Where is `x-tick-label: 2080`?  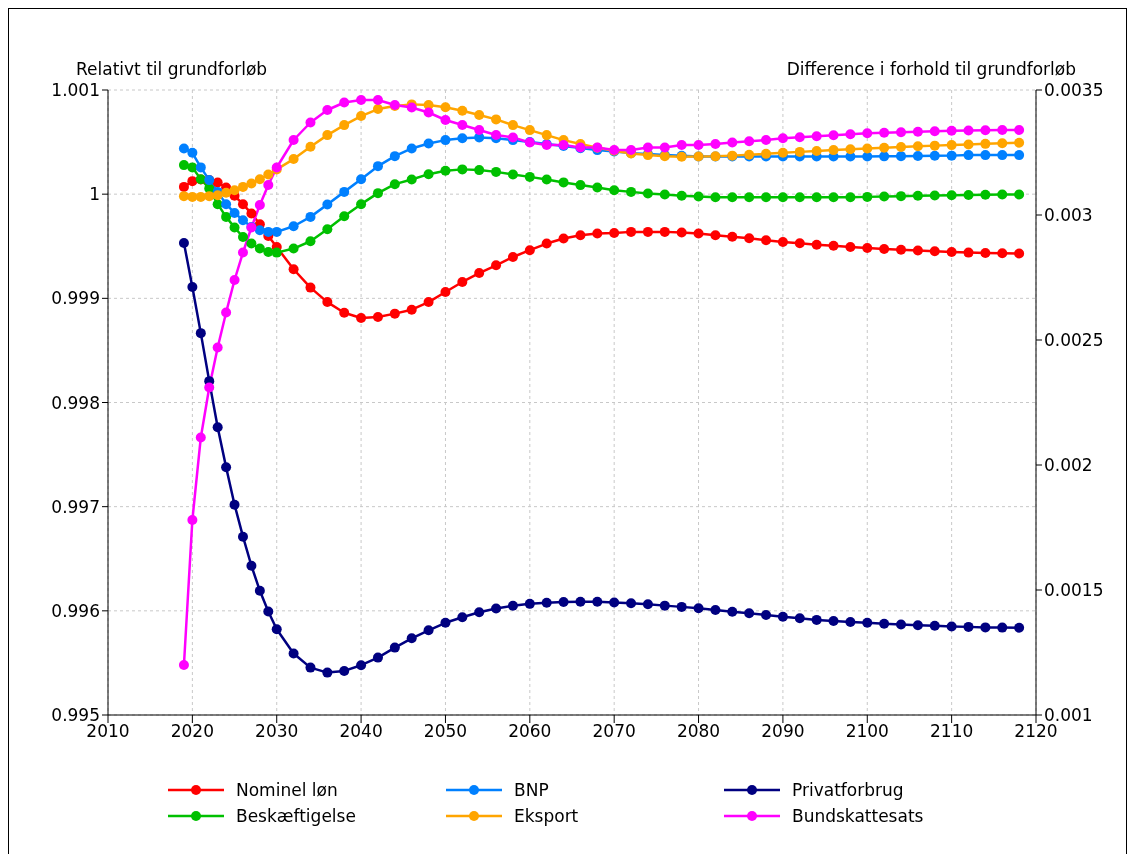 x-tick-label: 2080 is located at coordinates (698, 731).